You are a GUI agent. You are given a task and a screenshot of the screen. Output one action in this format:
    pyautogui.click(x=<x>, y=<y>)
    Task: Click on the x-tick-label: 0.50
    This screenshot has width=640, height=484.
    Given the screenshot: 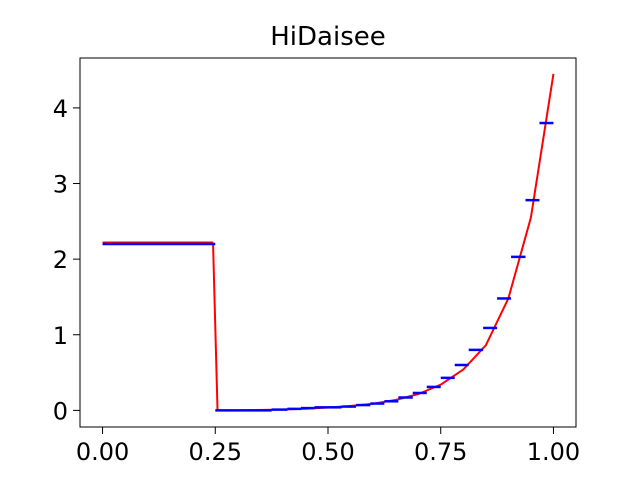 What is the action you would take?
    pyautogui.click(x=327, y=452)
    